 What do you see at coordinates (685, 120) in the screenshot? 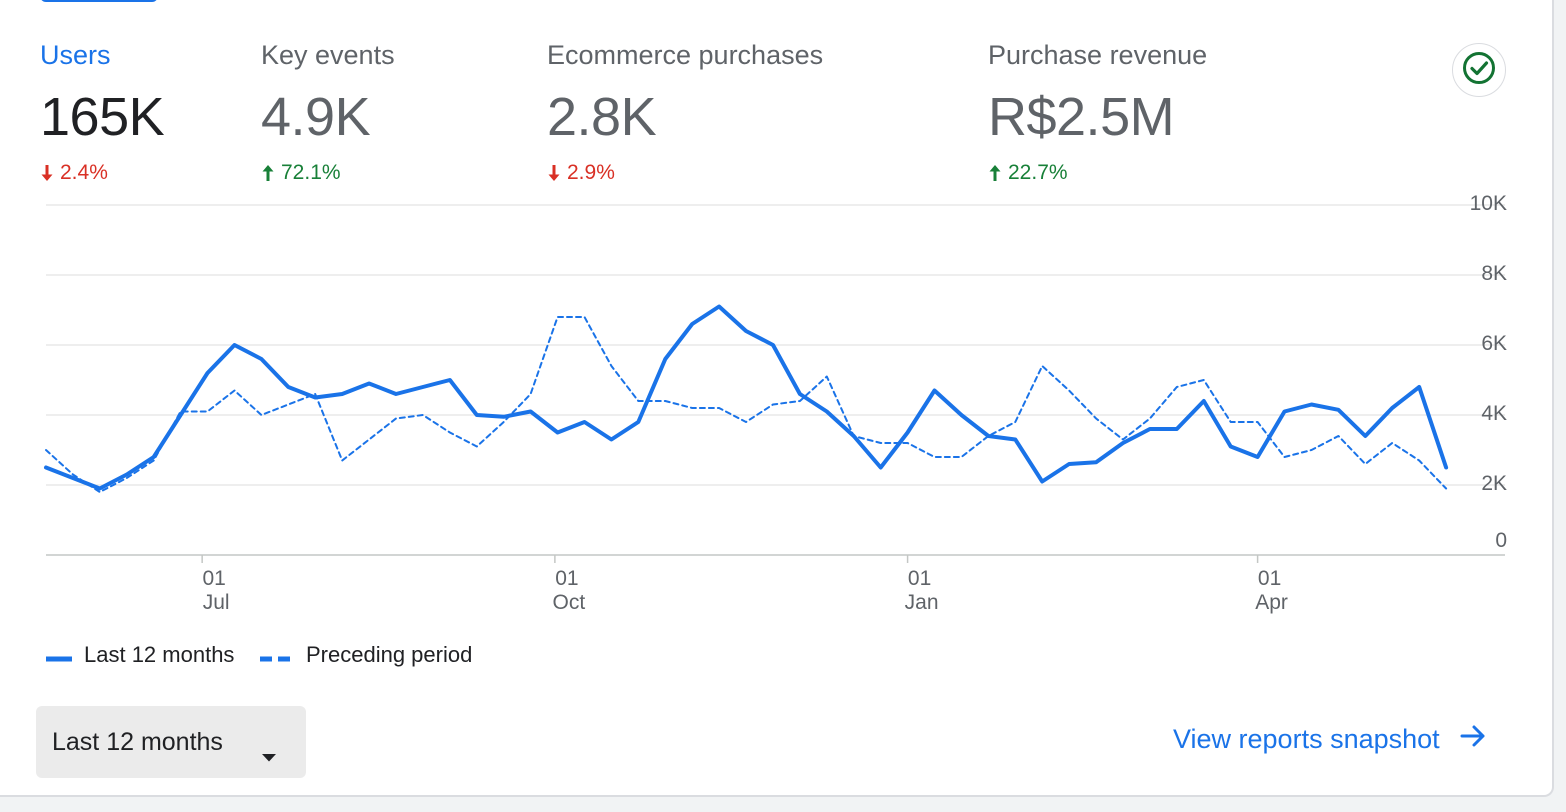
I see `metric-ecommerce-purchases: Ecommerce purchases 2.8K 2.9%` at bounding box center [685, 120].